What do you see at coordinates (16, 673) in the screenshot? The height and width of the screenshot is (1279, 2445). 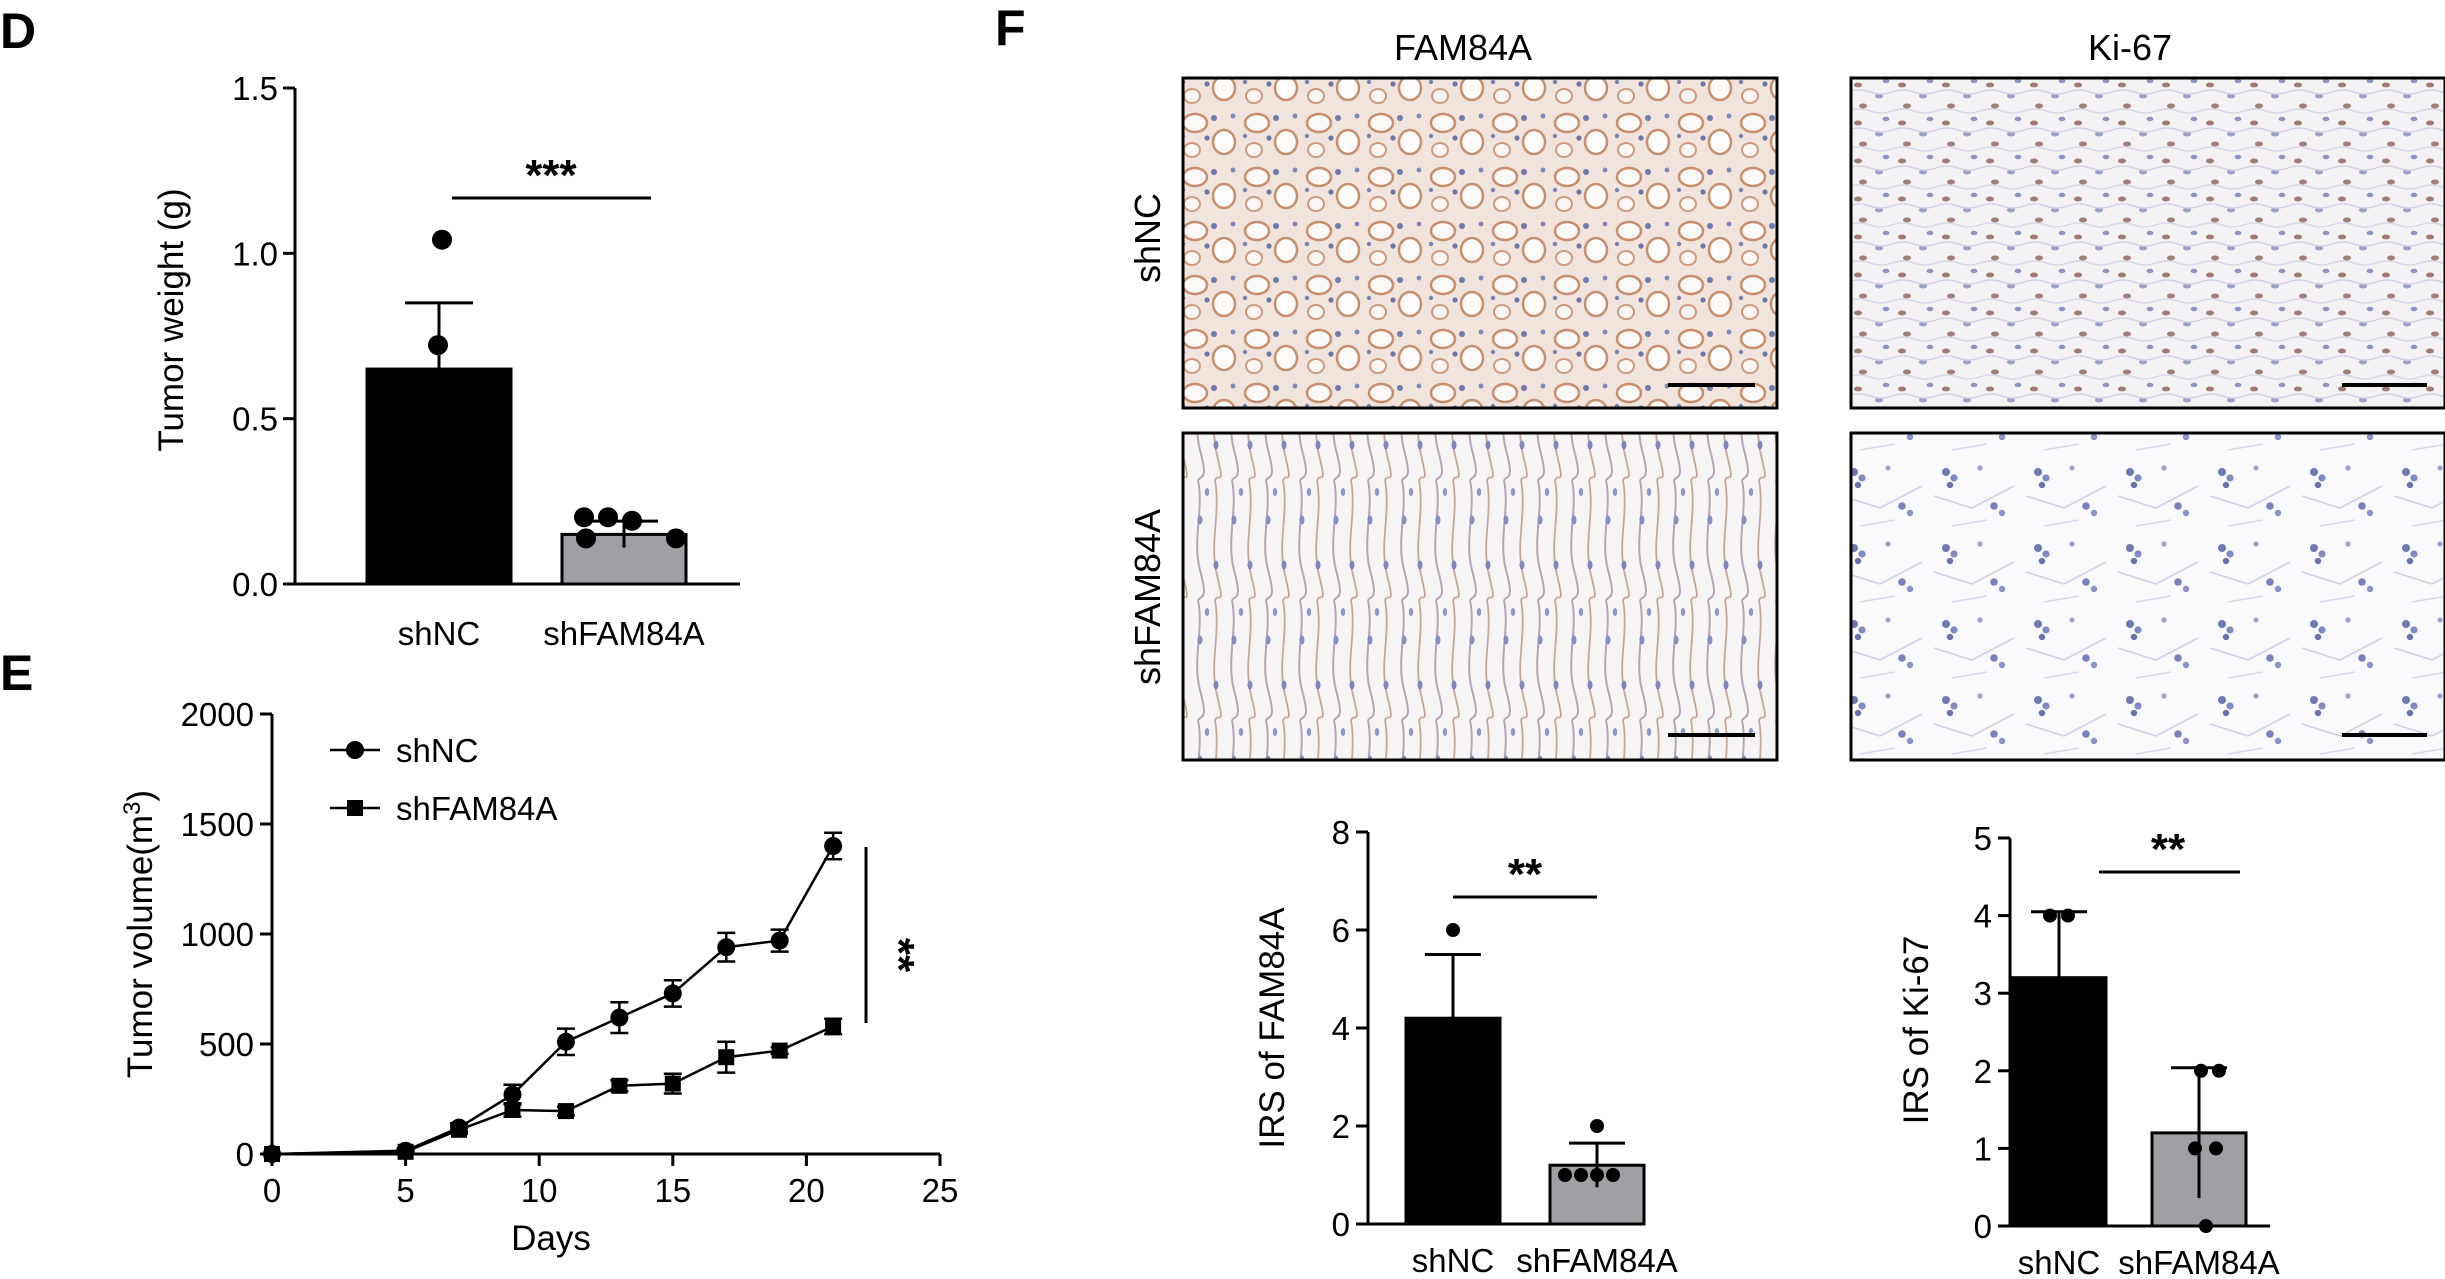 I see `panel-letter-e: E` at bounding box center [16, 673].